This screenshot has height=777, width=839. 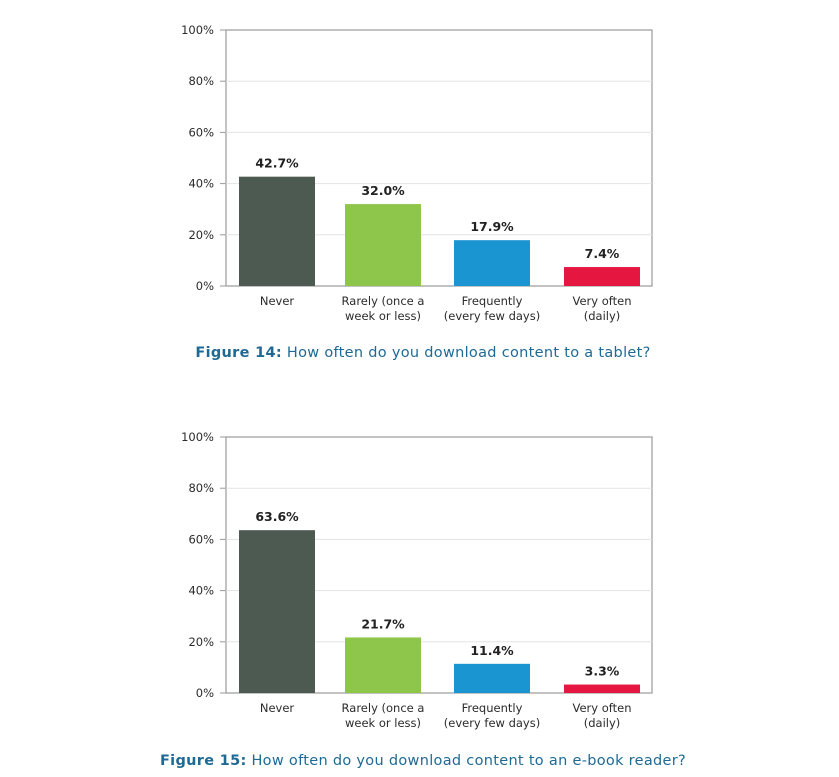 I want to click on data-label: 42.7%, so click(x=277, y=163).